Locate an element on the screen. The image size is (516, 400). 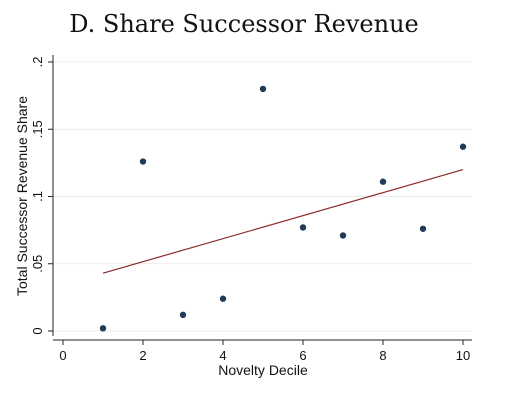
x-tick-label: 8 is located at coordinates (382, 355).